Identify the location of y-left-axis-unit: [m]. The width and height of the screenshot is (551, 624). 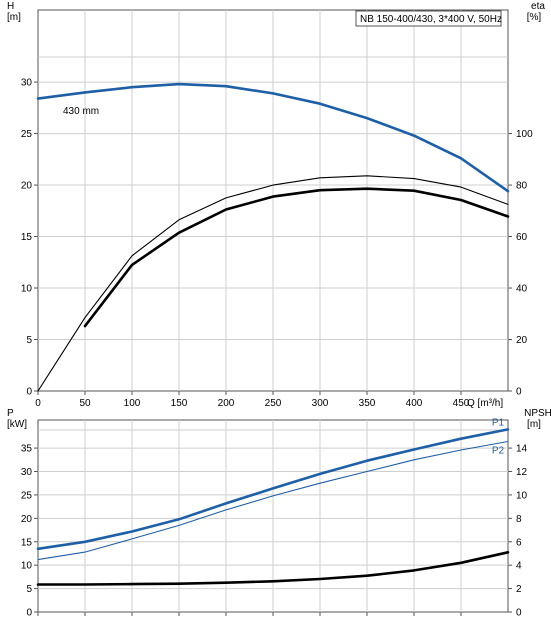
(14, 17).